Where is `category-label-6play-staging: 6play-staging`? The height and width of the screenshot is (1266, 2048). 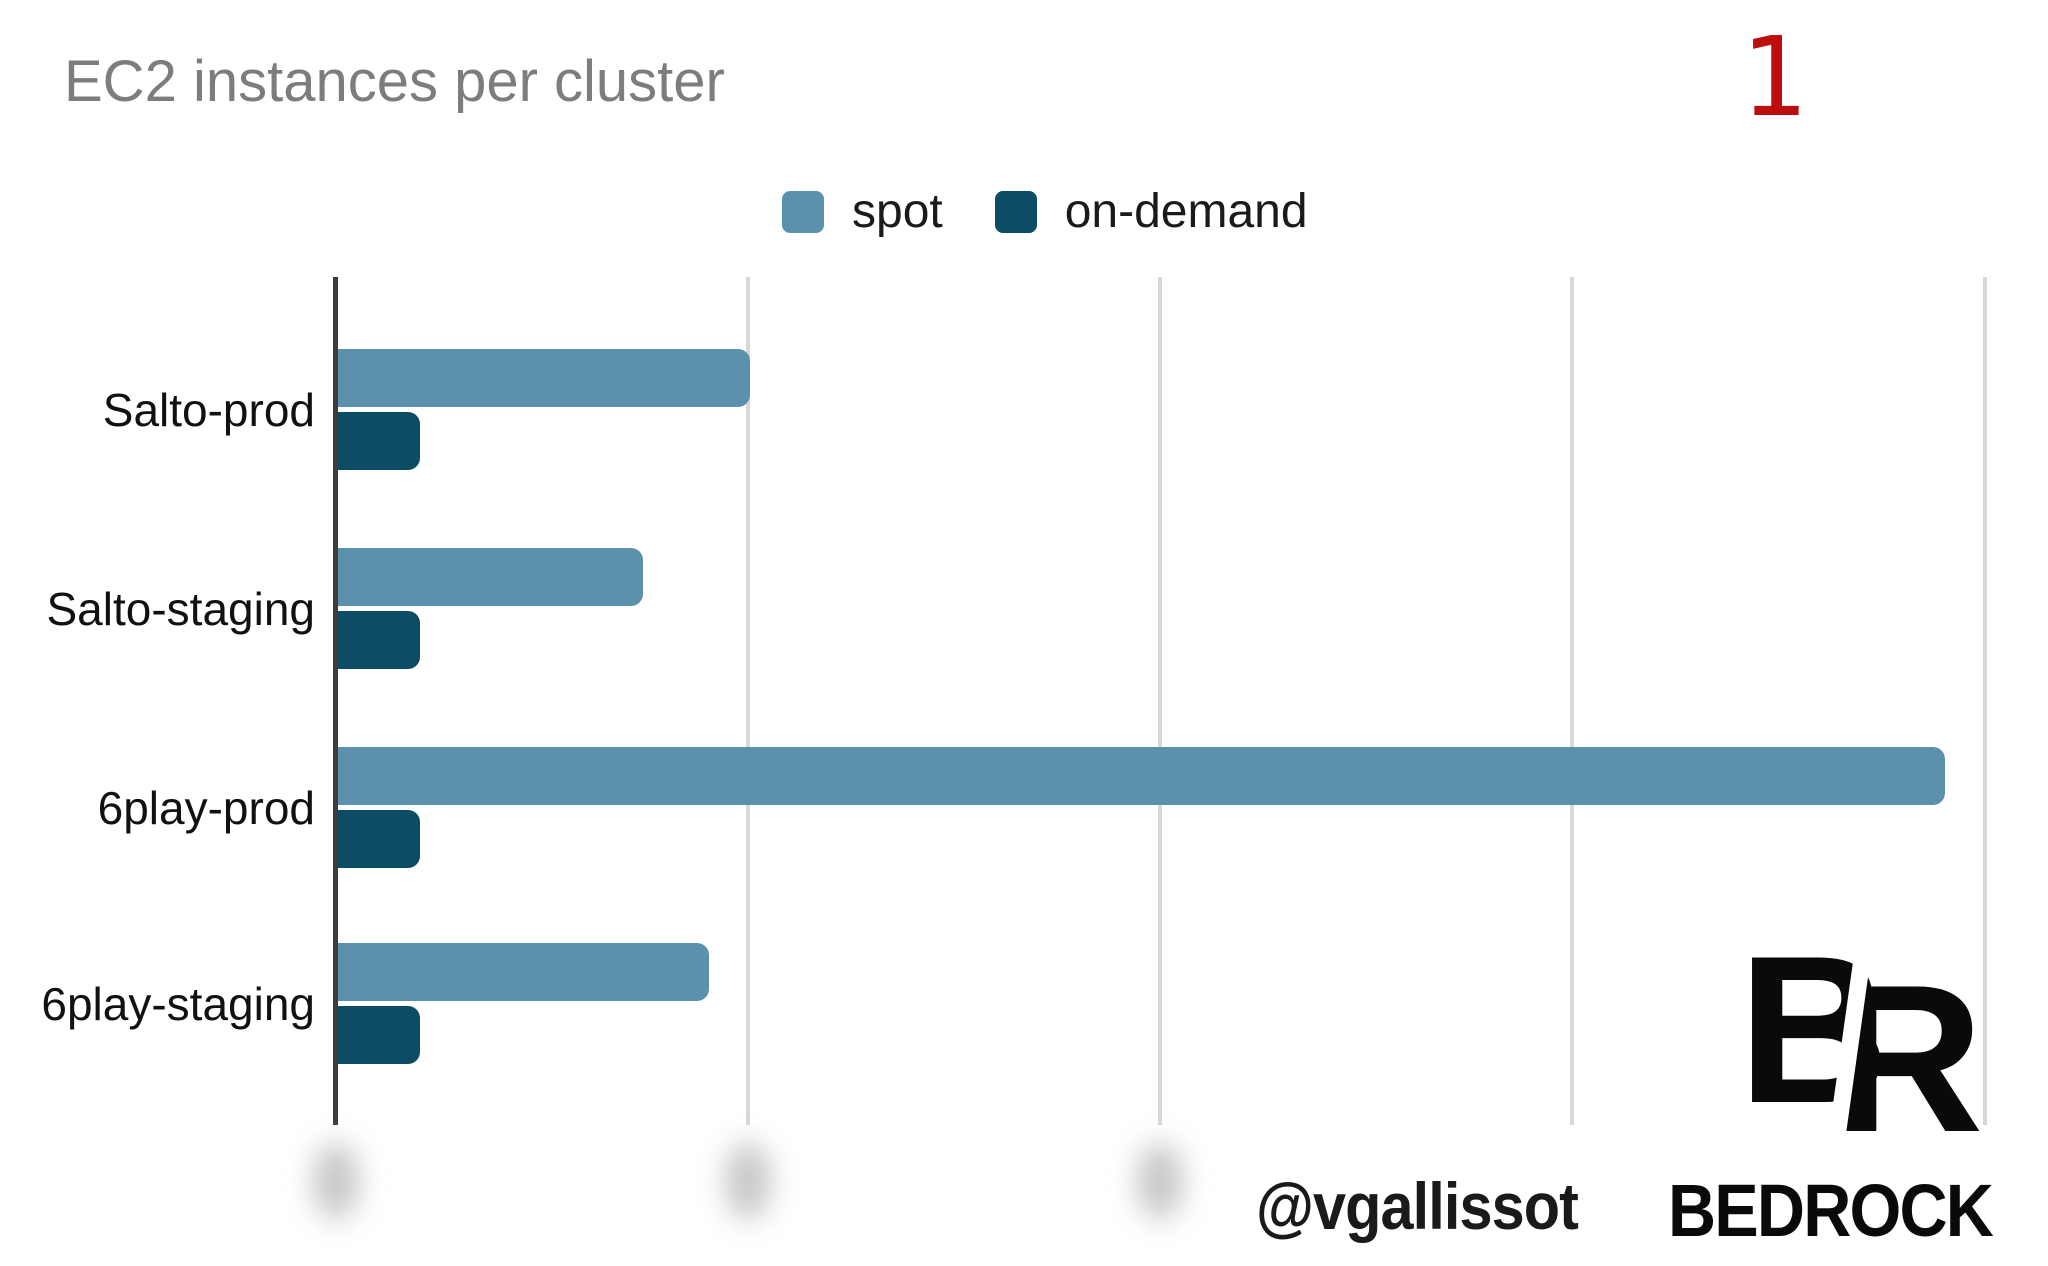 category-label-6play-staging: 6play-staging is located at coordinates (178, 1004).